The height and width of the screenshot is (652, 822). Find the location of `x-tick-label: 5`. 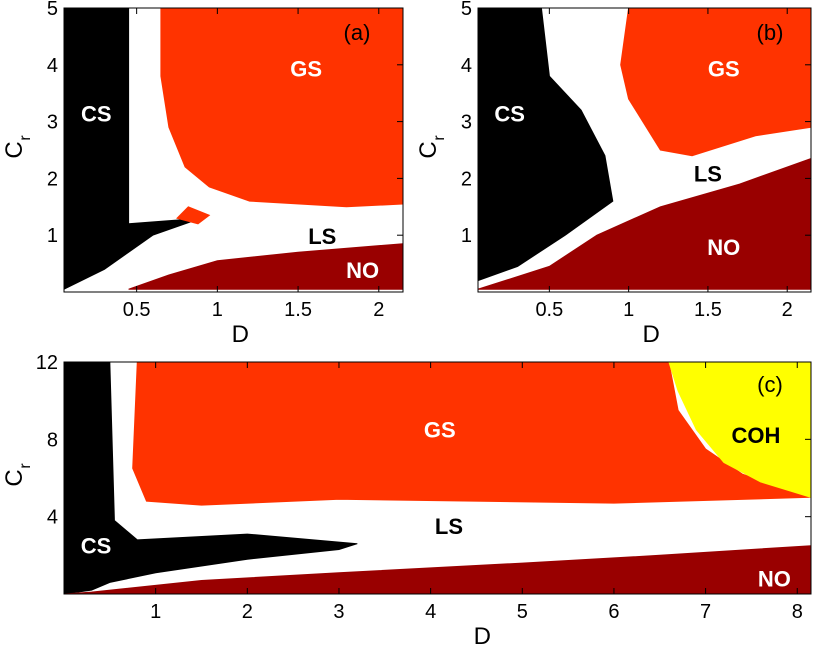

x-tick-label: 5 is located at coordinates (522, 612).